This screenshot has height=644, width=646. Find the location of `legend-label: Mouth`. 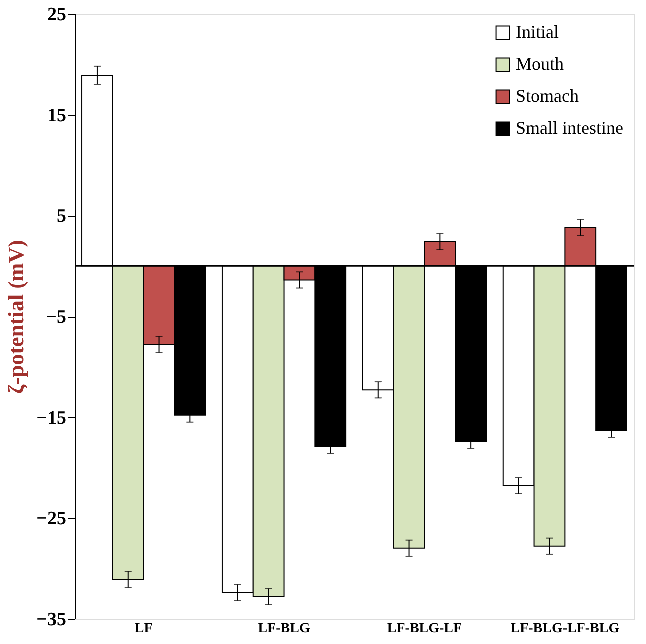

legend-label: Mouth is located at coordinates (540, 64).